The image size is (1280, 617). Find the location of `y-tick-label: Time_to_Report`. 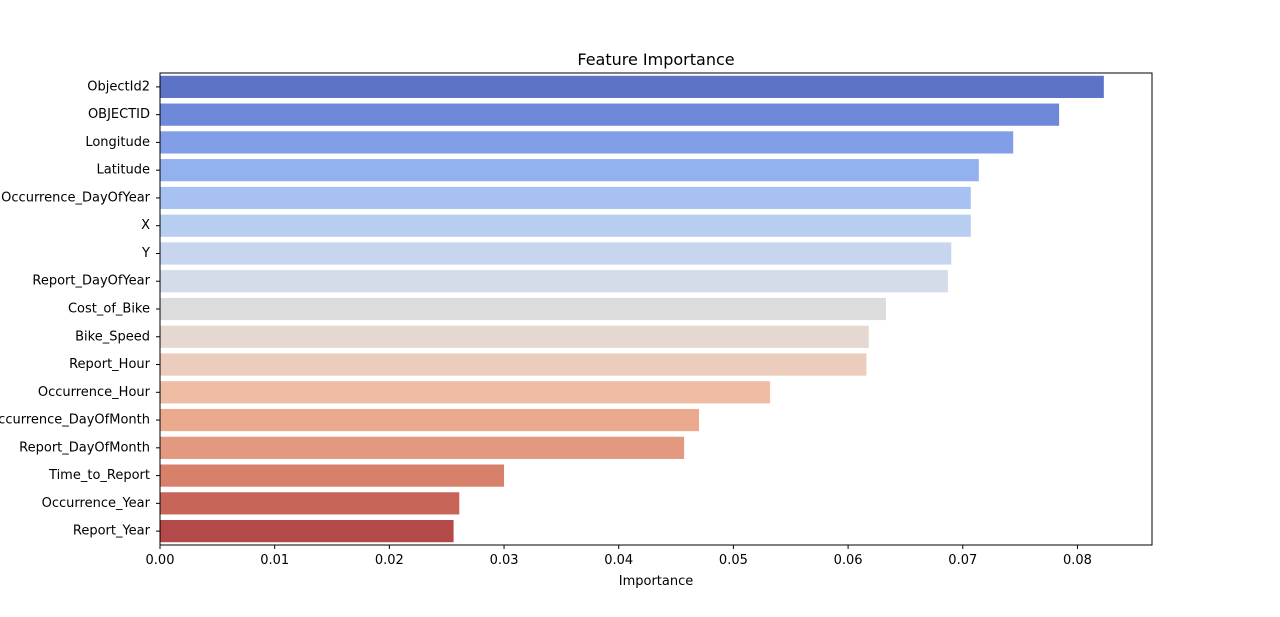

y-tick-label: Time_to_Report is located at coordinates (99, 475).